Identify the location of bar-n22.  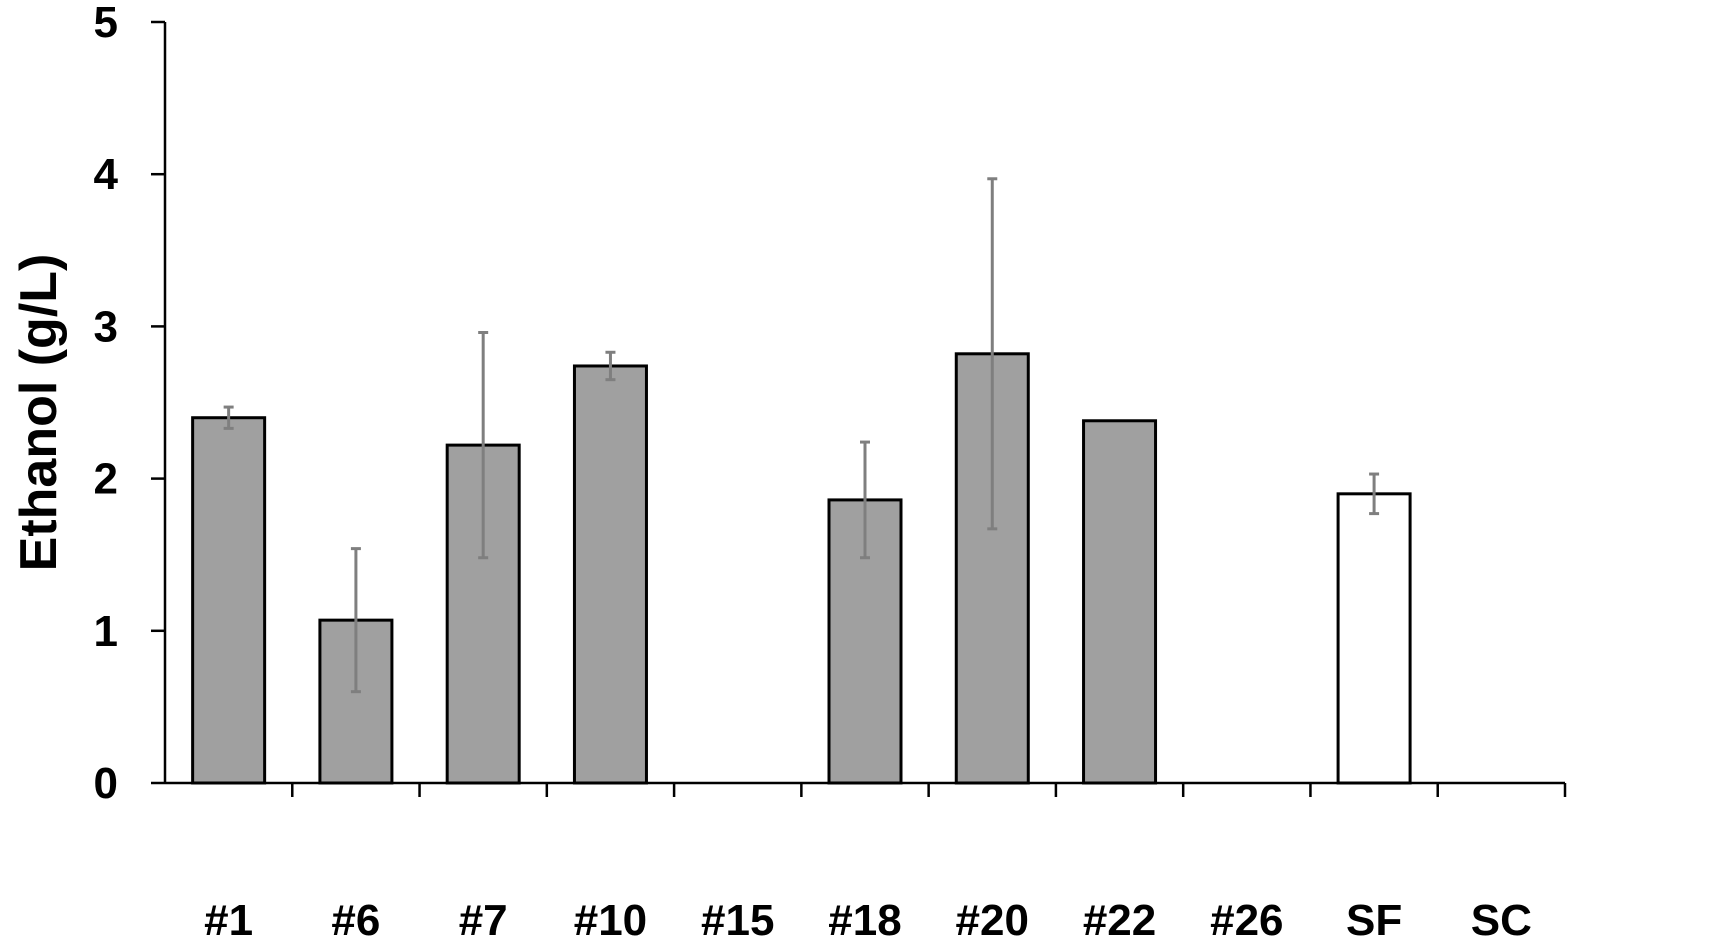
(1120, 602).